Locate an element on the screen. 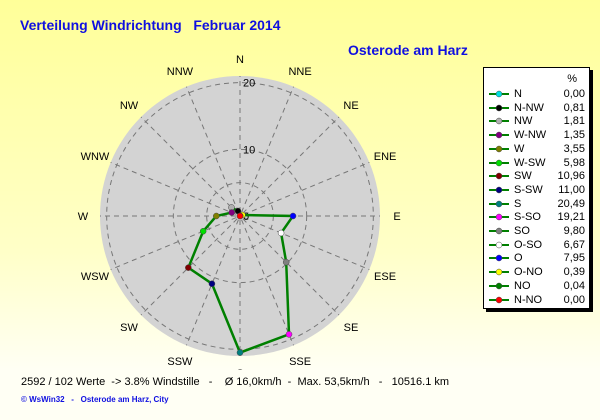 The image size is (600, 420). legend-label: W is located at coordinates (519, 148).